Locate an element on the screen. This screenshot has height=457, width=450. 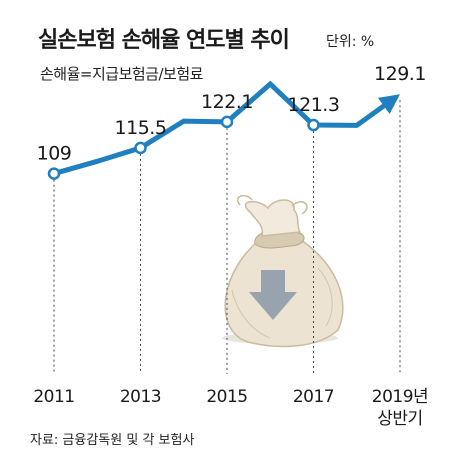
value-label-2: 122.1 is located at coordinates (227, 102).